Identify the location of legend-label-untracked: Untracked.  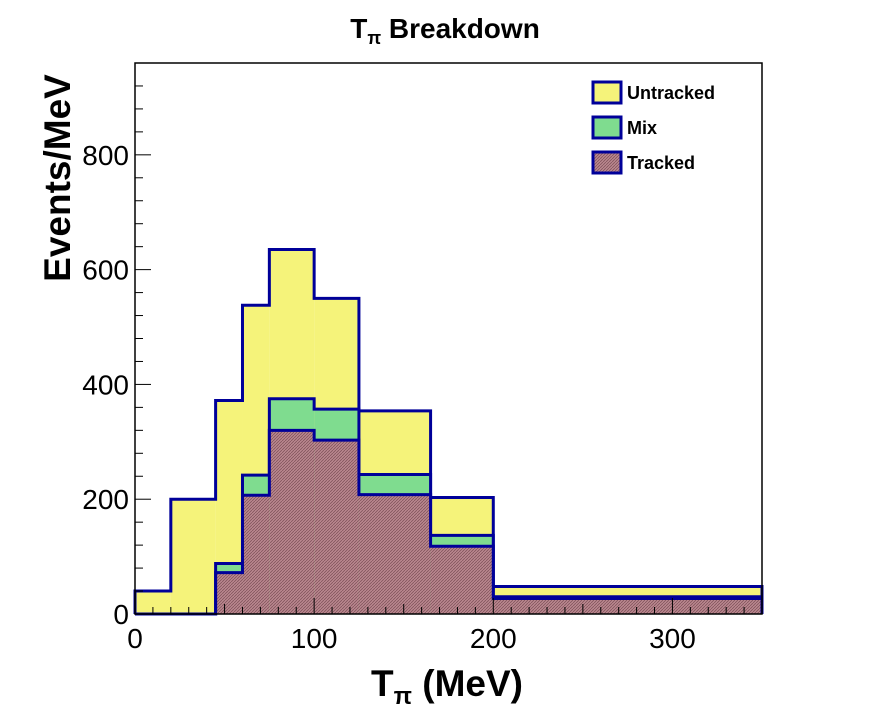
(671, 93).